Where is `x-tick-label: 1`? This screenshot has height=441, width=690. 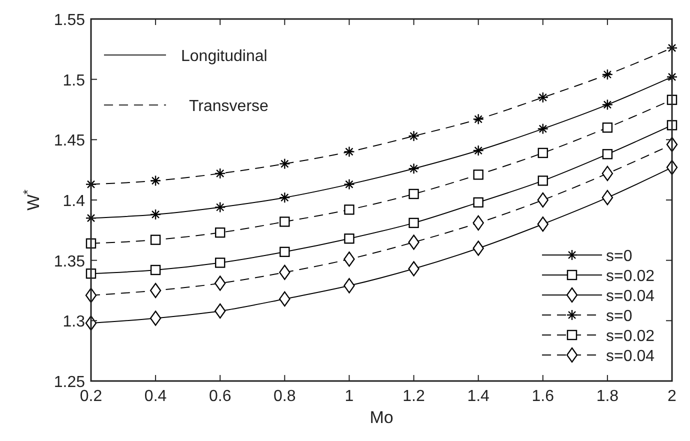
x-tick-label: 1 is located at coordinates (349, 396).